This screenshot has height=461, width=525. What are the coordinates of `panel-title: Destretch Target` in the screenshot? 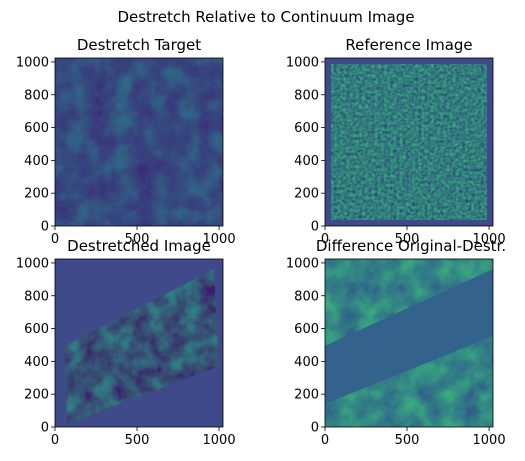 It's located at (139, 45).